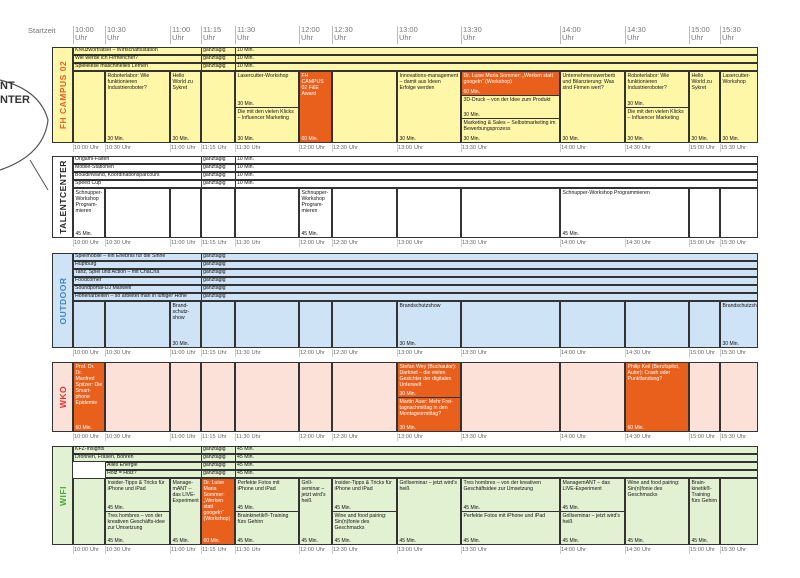 The height and width of the screenshot is (578, 800). Describe the element at coordinates (315, 511) in the screenshot. I see `session-block: Grill-seminar – jetzt wird's heiß 45 Min.` at that location.